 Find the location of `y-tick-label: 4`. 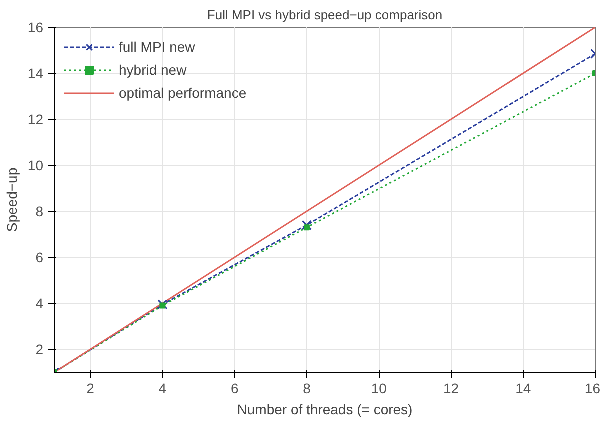

y-tick-label: 4 is located at coordinates (40, 304).